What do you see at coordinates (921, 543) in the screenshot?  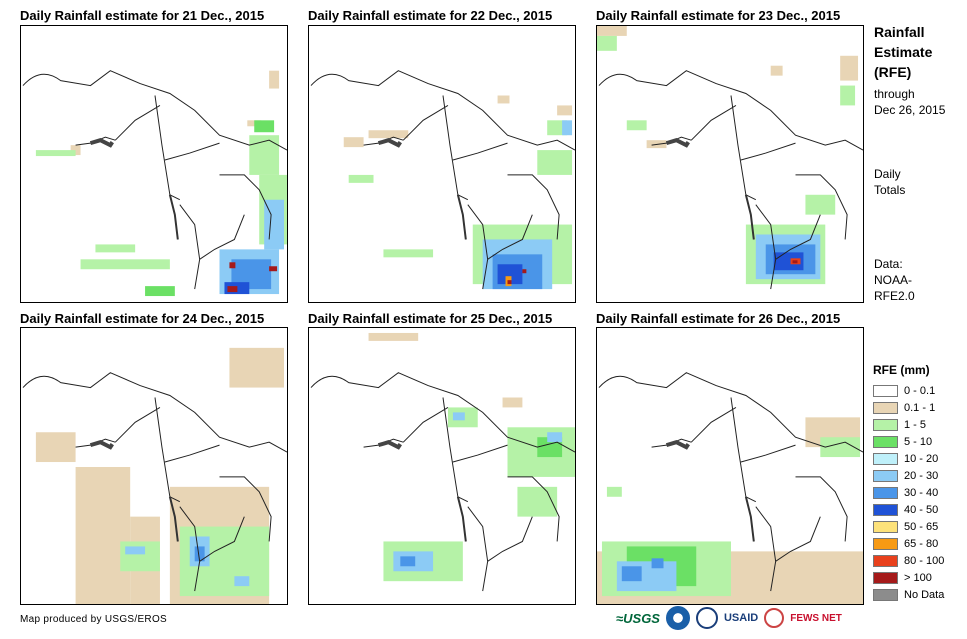 I see `legend-label: 65 - 80` at bounding box center [921, 543].